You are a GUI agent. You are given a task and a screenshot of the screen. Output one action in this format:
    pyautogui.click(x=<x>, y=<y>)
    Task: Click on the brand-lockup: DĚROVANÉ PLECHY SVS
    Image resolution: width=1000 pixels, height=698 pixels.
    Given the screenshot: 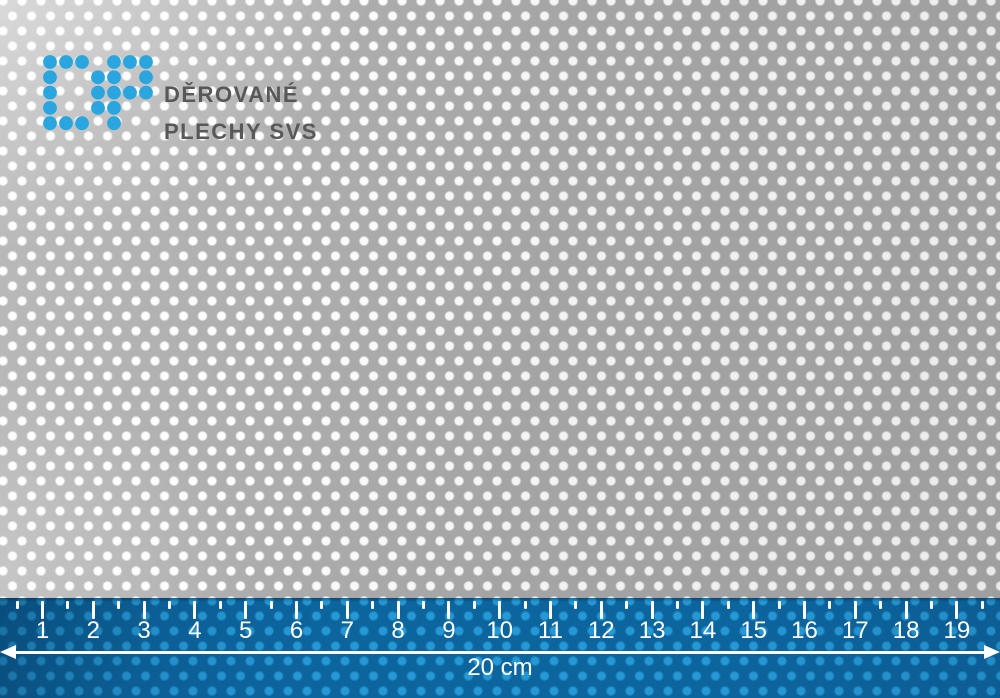 What is the action you would take?
    pyautogui.click(x=241, y=113)
    